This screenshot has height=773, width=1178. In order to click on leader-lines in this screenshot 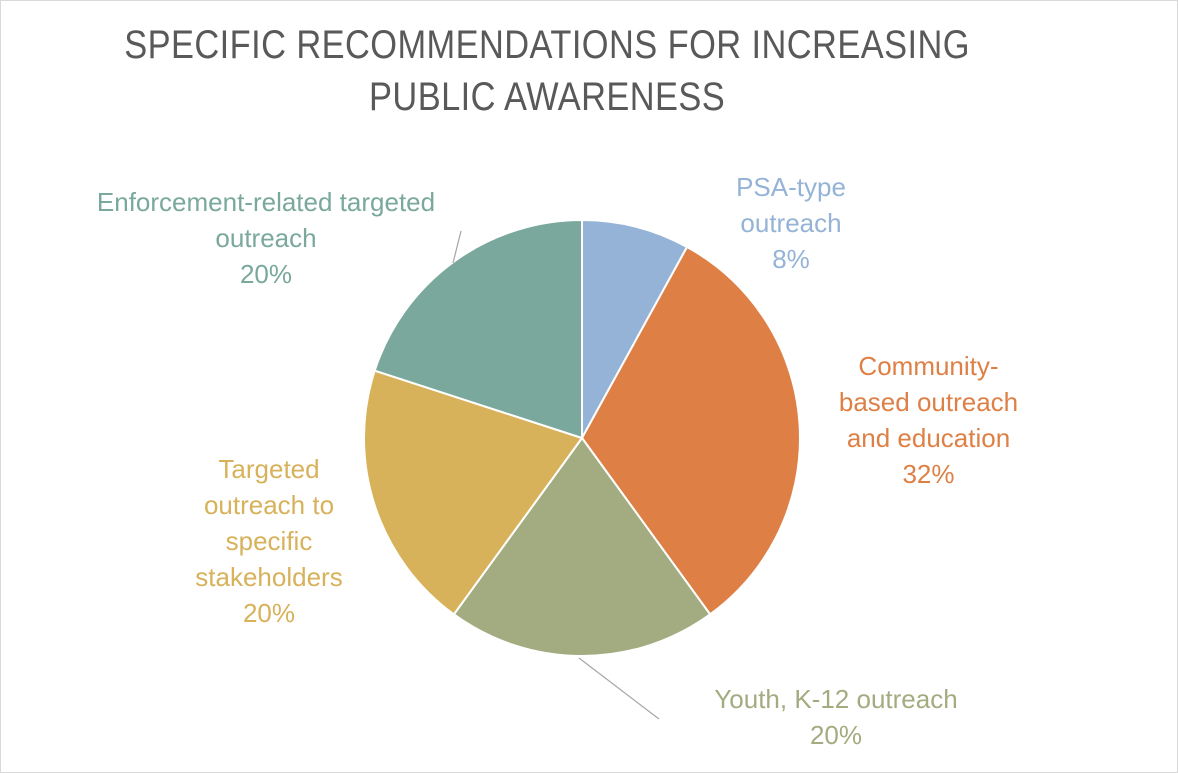, I will do `click(556, 475)`.